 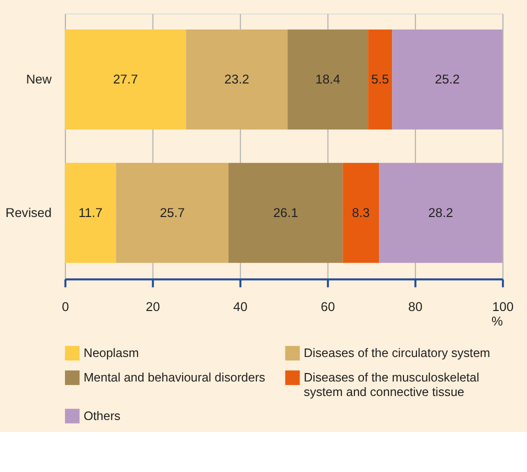 I want to click on y-tick-label: Revised, so click(x=28, y=212).